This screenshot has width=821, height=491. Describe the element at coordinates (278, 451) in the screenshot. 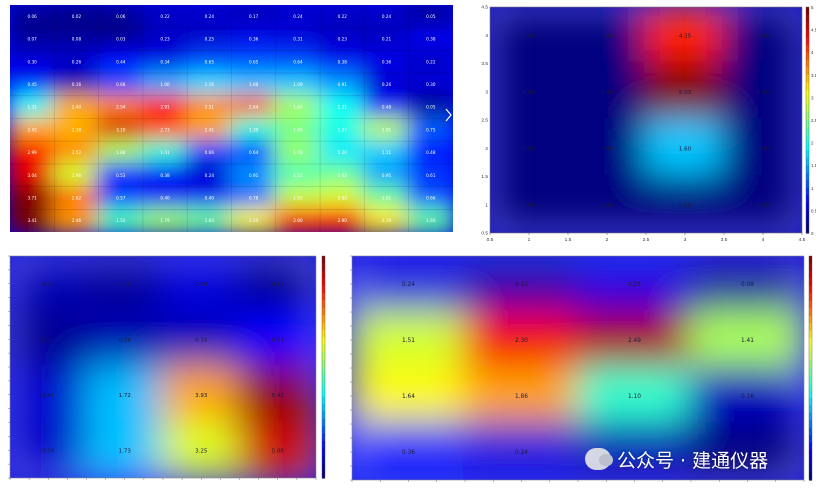

I see `cell-value-label: 5.06` at that location.